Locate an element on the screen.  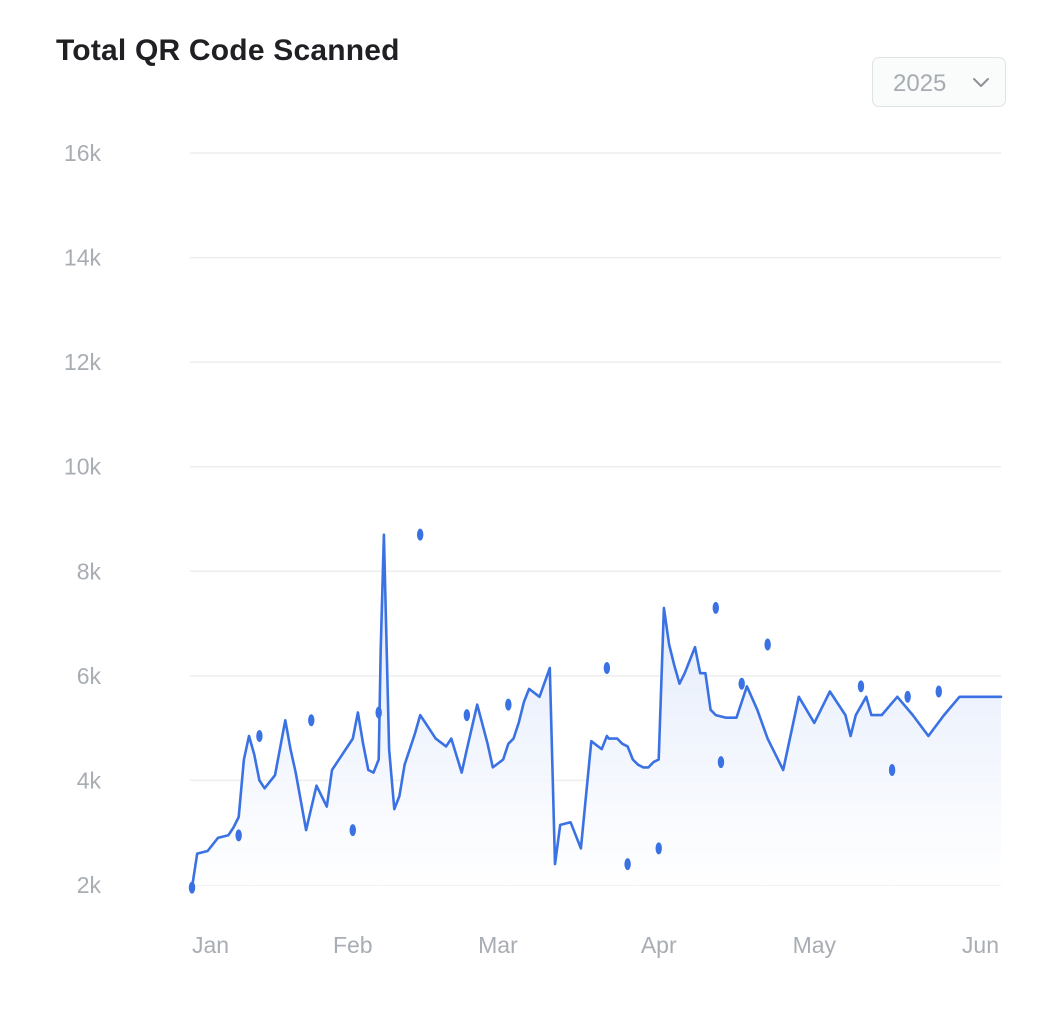
y-tick-label: 14k is located at coordinates (83, 258).